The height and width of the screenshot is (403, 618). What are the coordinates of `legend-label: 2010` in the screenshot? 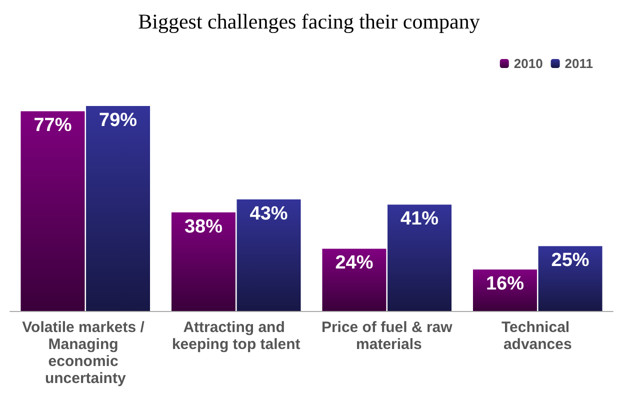 It's located at (528, 63).